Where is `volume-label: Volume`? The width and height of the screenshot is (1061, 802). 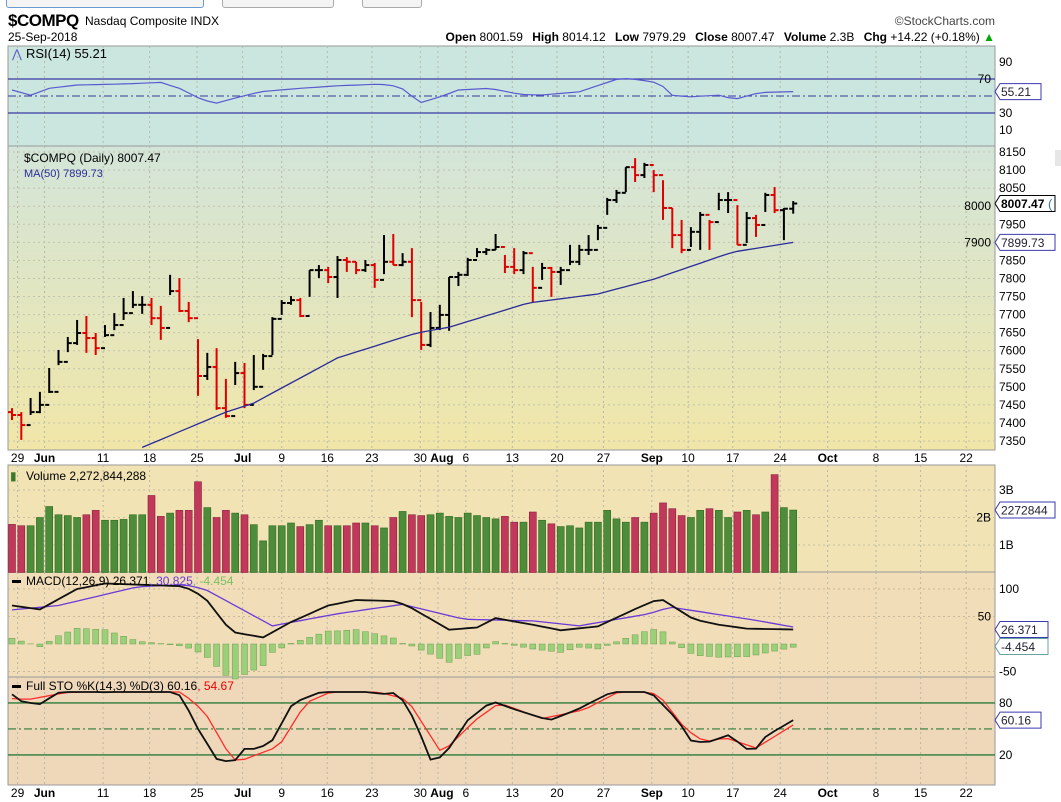
volume-label: Volume is located at coordinates (805, 37).